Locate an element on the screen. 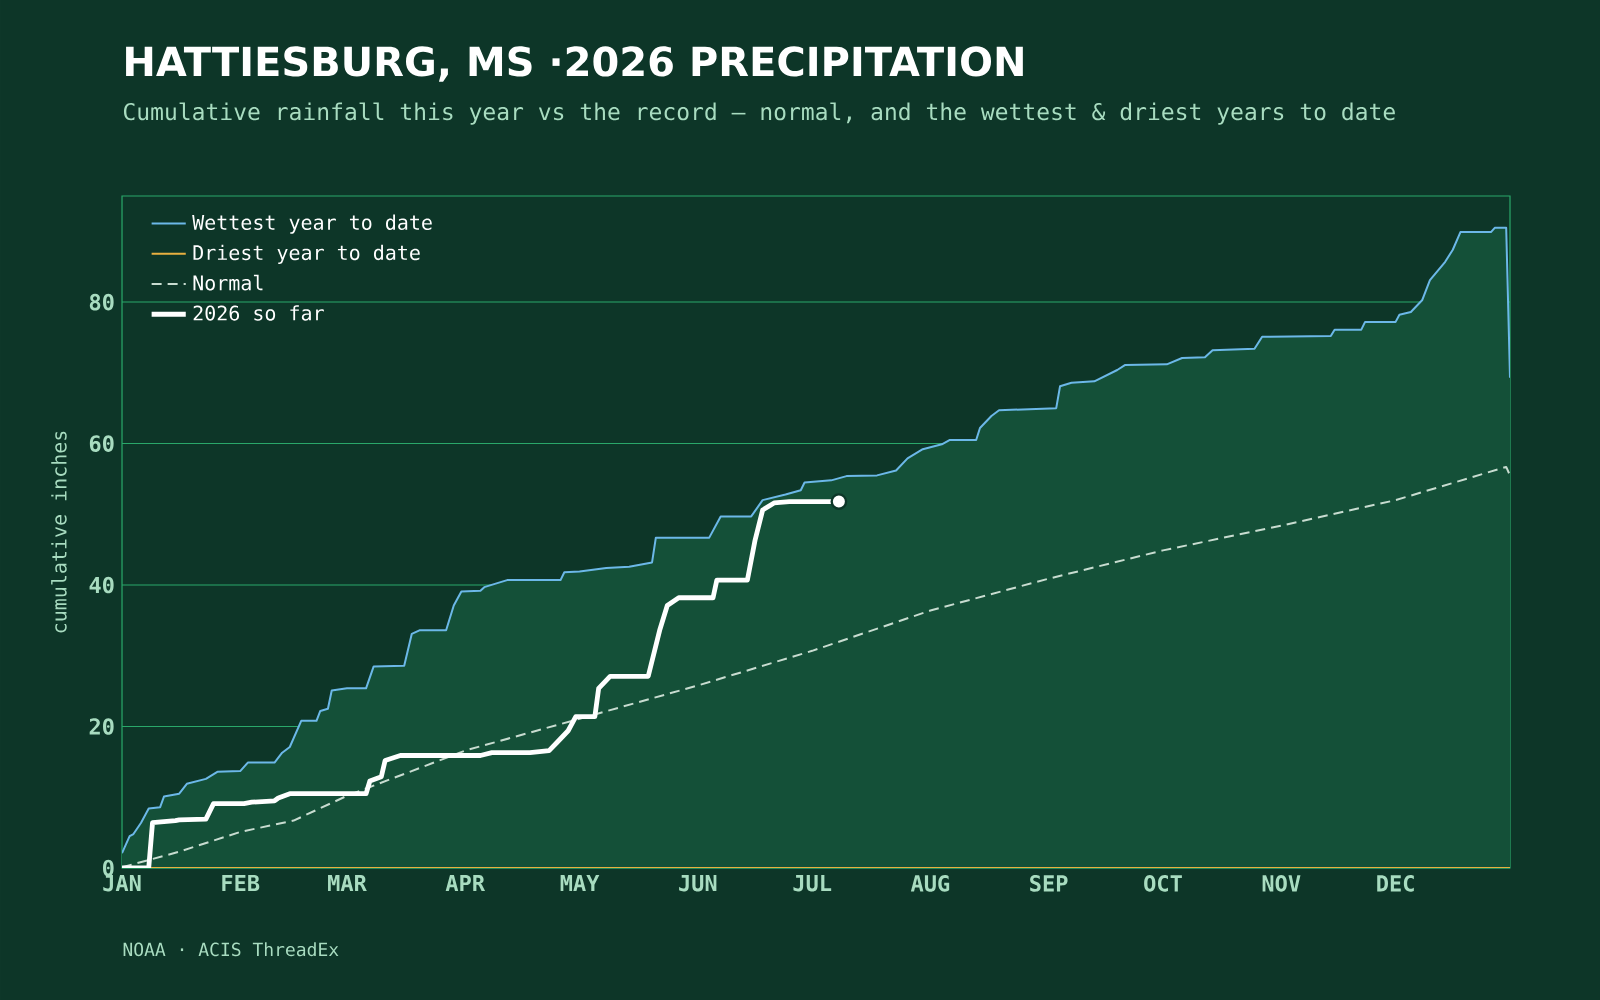  y-tick-label: 0 is located at coordinates (108, 868).